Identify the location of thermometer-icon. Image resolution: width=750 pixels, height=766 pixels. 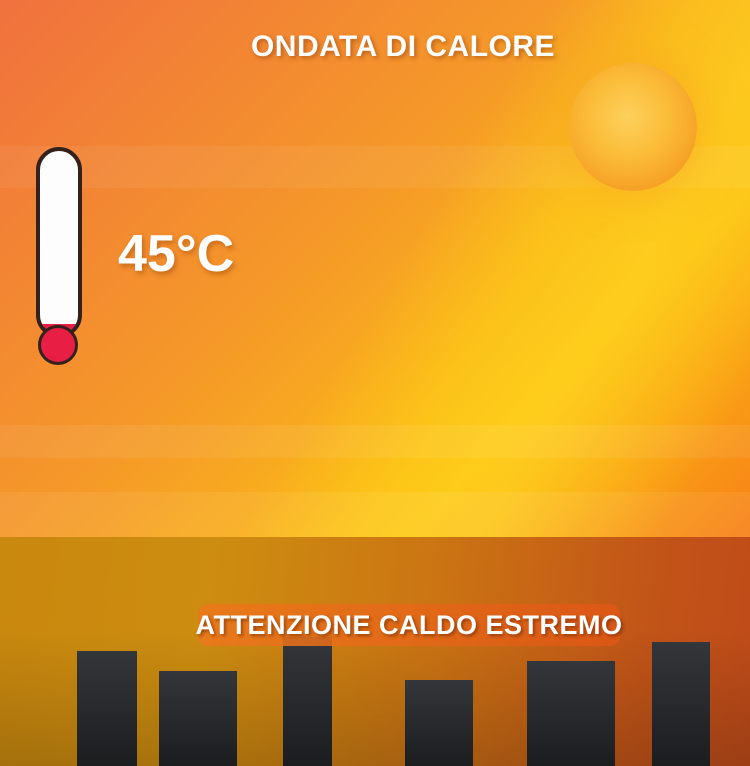
(59, 242).